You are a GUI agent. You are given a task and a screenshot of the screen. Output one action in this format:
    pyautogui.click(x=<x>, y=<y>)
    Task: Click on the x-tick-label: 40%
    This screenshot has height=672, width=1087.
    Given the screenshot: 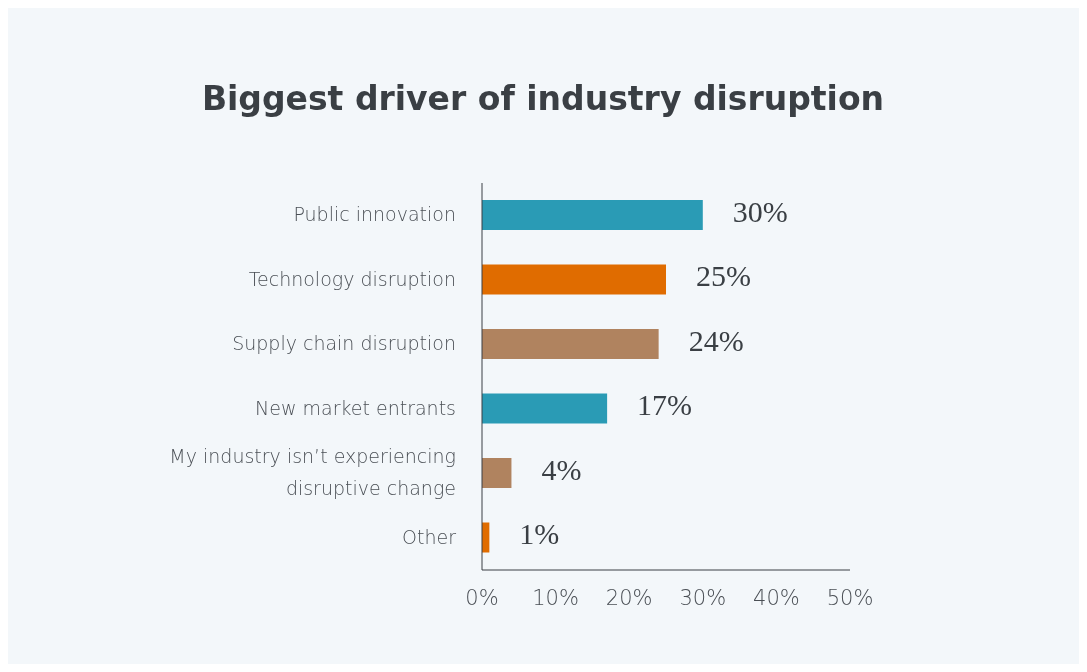 What is the action you would take?
    pyautogui.click(x=776, y=597)
    